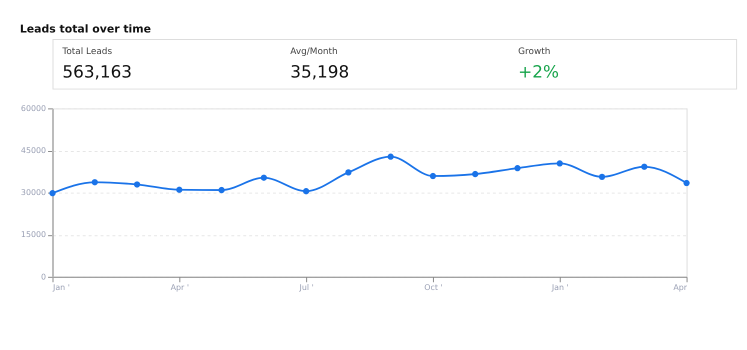 The height and width of the screenshot is (350, 747). What do you see at coordinates (43, 277) in the screenshot?
I see `y-tick-label: 0` at bounding box center [43, 277].